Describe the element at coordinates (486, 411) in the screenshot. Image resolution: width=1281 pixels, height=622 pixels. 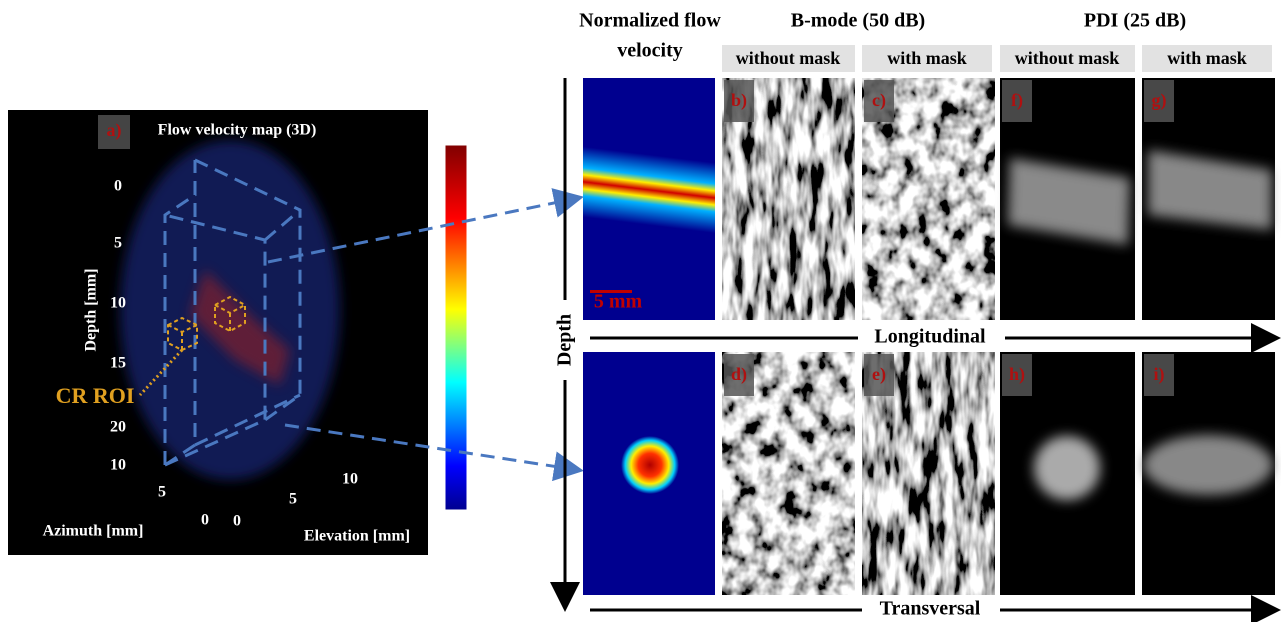
I see `colorbar-tick: 0.1` at that location.